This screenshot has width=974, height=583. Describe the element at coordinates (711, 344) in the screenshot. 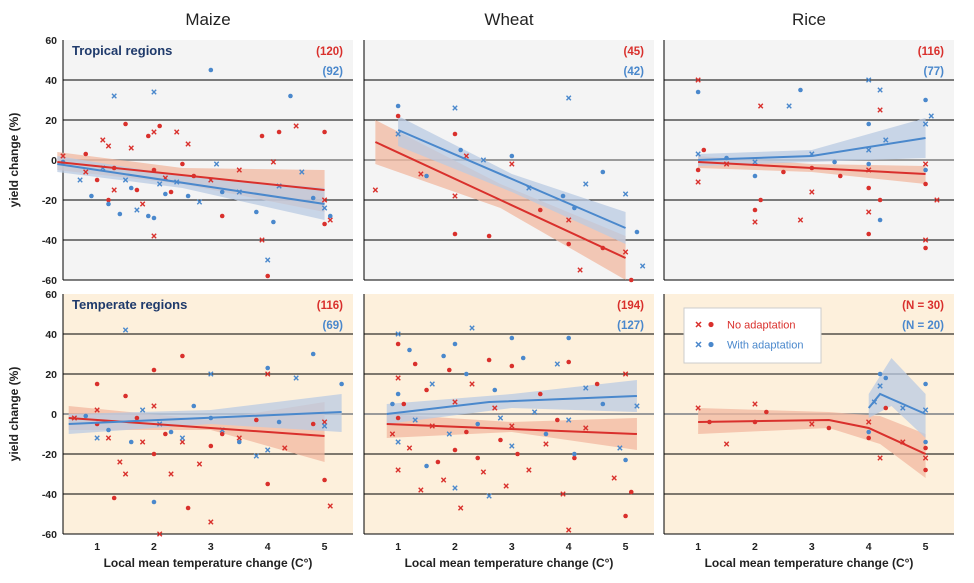

I see `legend-dot-with` at that location.